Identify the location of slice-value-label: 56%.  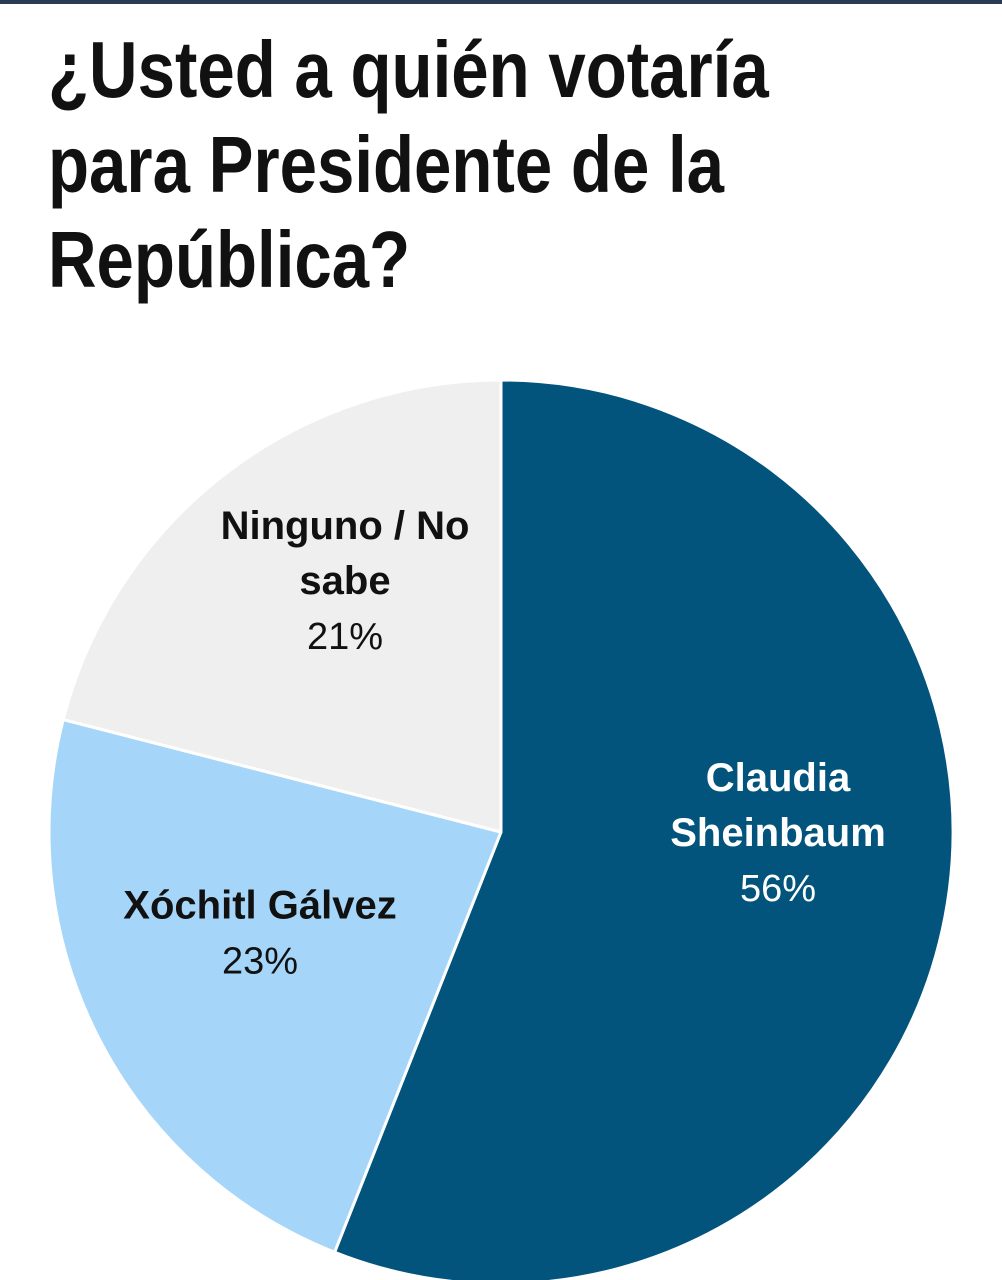
(778, 889).